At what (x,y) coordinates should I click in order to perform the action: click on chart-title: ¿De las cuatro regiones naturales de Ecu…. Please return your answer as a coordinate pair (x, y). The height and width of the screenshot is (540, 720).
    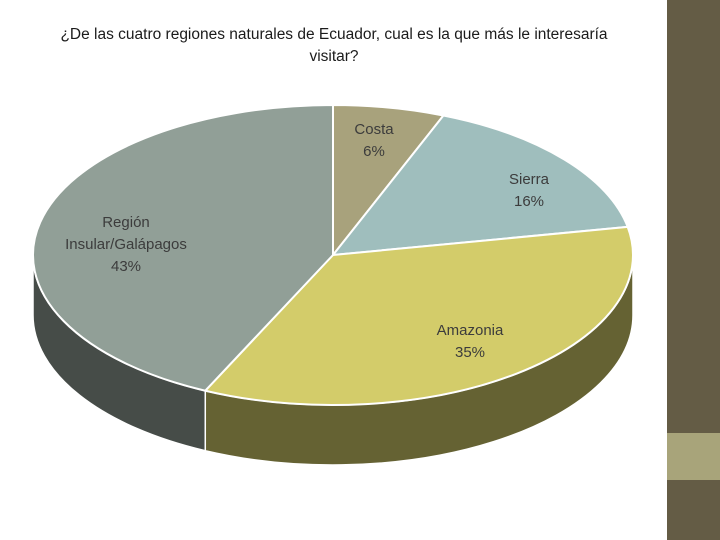
    Looking at the image, I should click on (334, 45).